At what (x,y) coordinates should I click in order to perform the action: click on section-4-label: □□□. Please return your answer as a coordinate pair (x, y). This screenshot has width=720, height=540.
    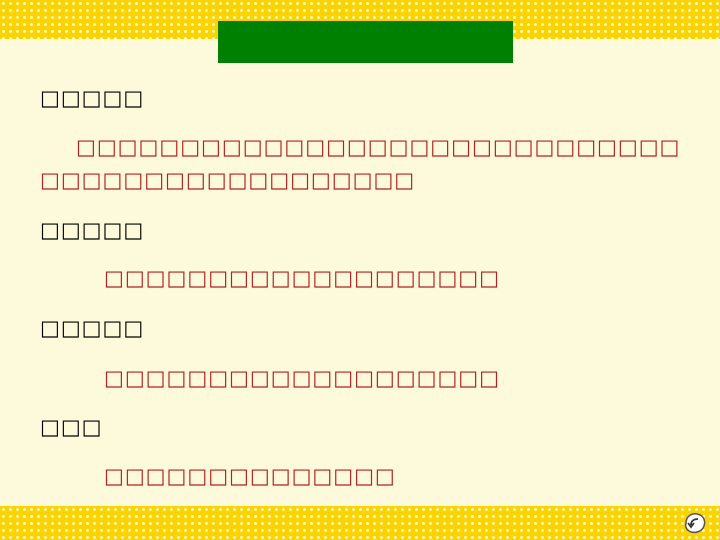
    Looking at the image, I should click on (71, 427).